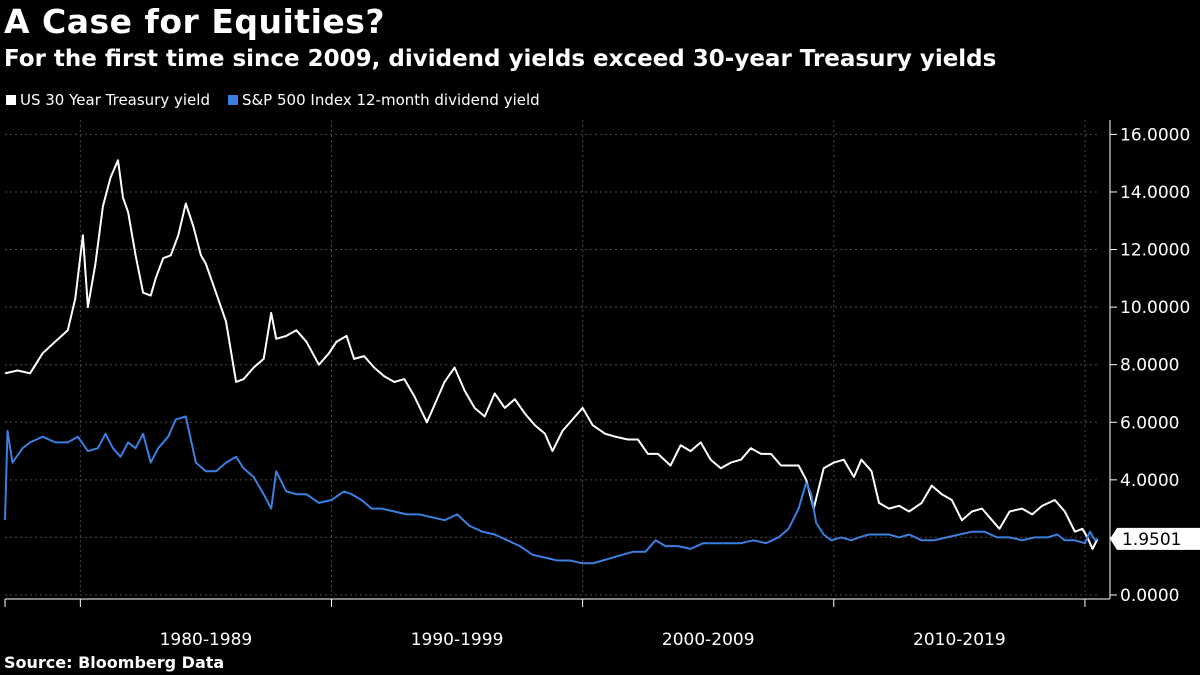 This screenshot has height=675, width=1200. What do you see at coordinates (115, 100) in the screenshot?
I see `legend-label-treasury: US 30 Year Treasury yield` at bounding box center [115, 100].